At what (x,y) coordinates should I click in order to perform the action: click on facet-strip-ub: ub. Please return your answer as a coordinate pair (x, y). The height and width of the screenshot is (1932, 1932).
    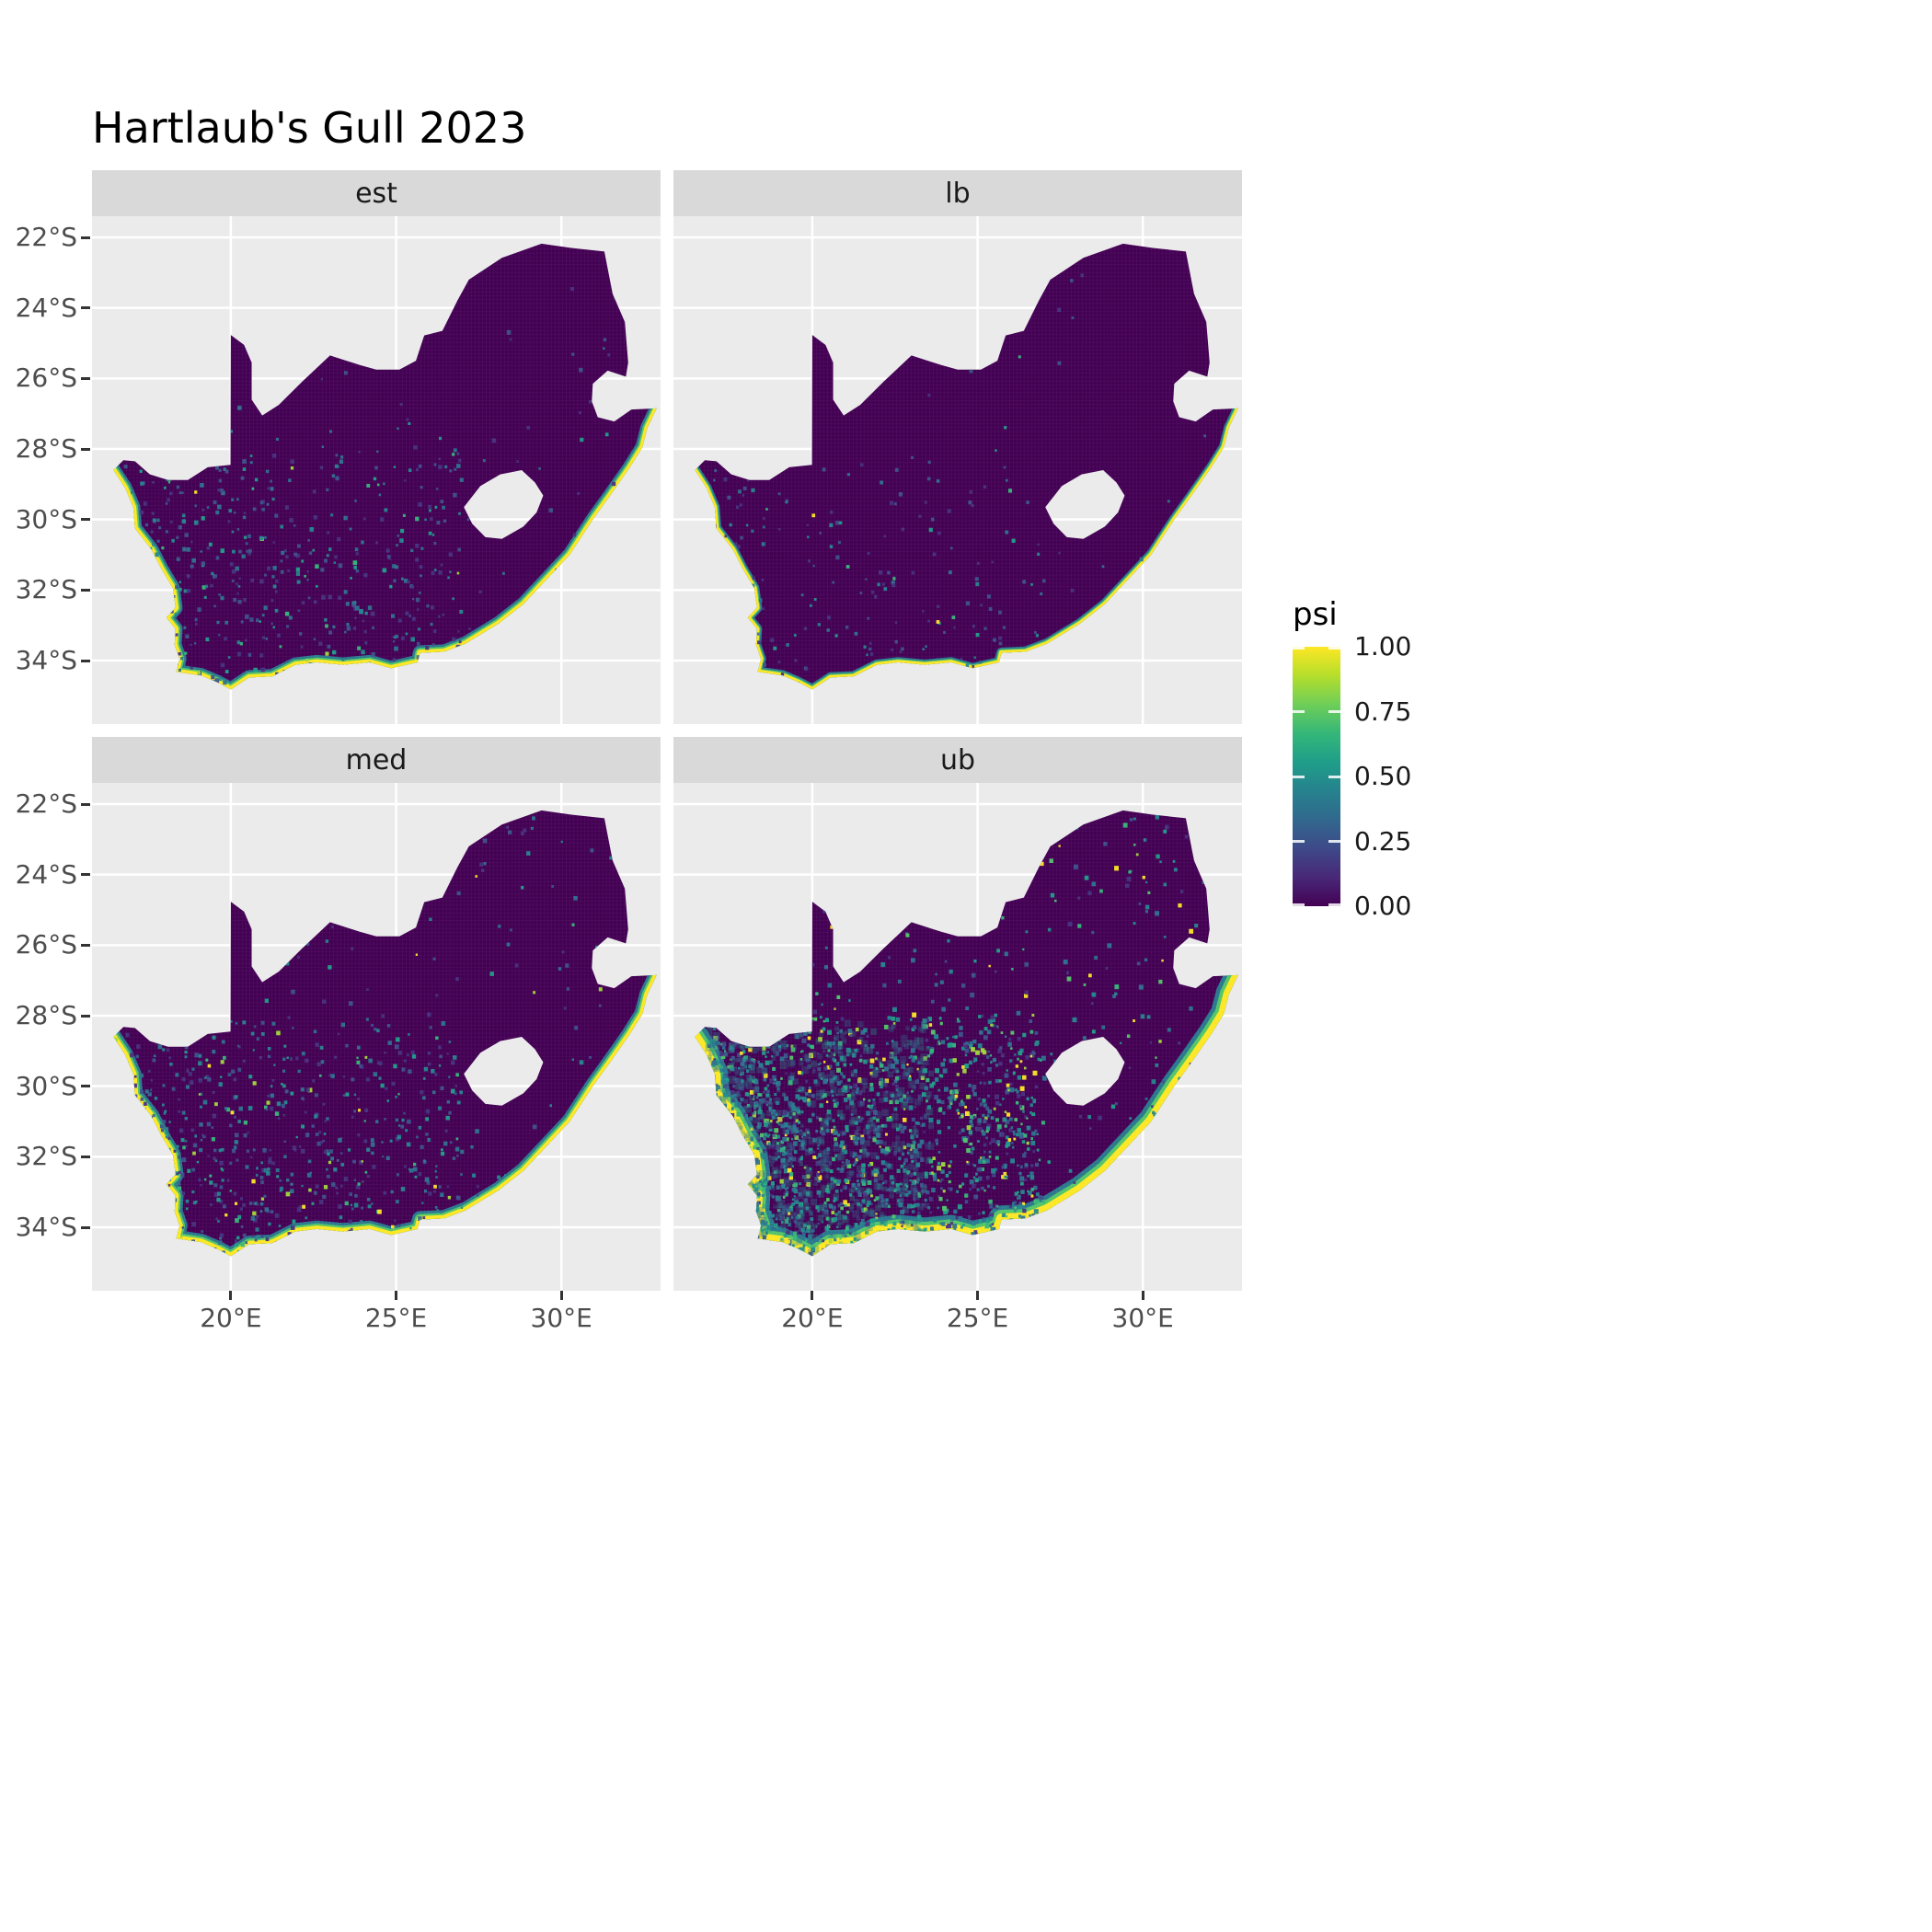
    Looking at the image, I should click on (957, 760).